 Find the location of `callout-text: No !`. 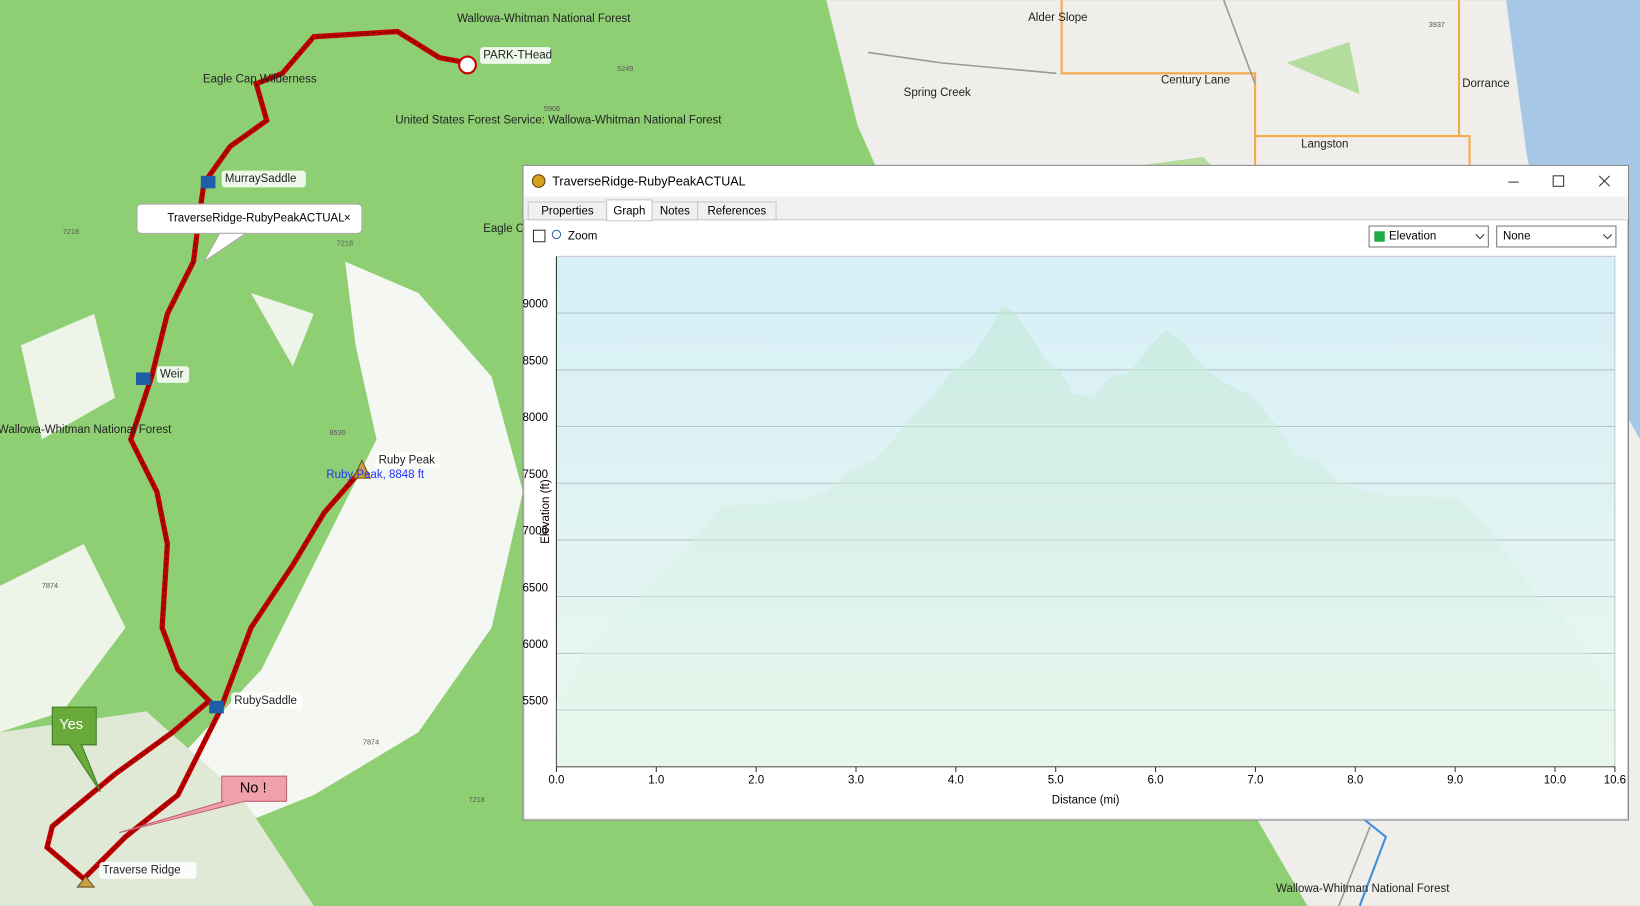

callout-text: No ! is located at coordinates (253, 789).